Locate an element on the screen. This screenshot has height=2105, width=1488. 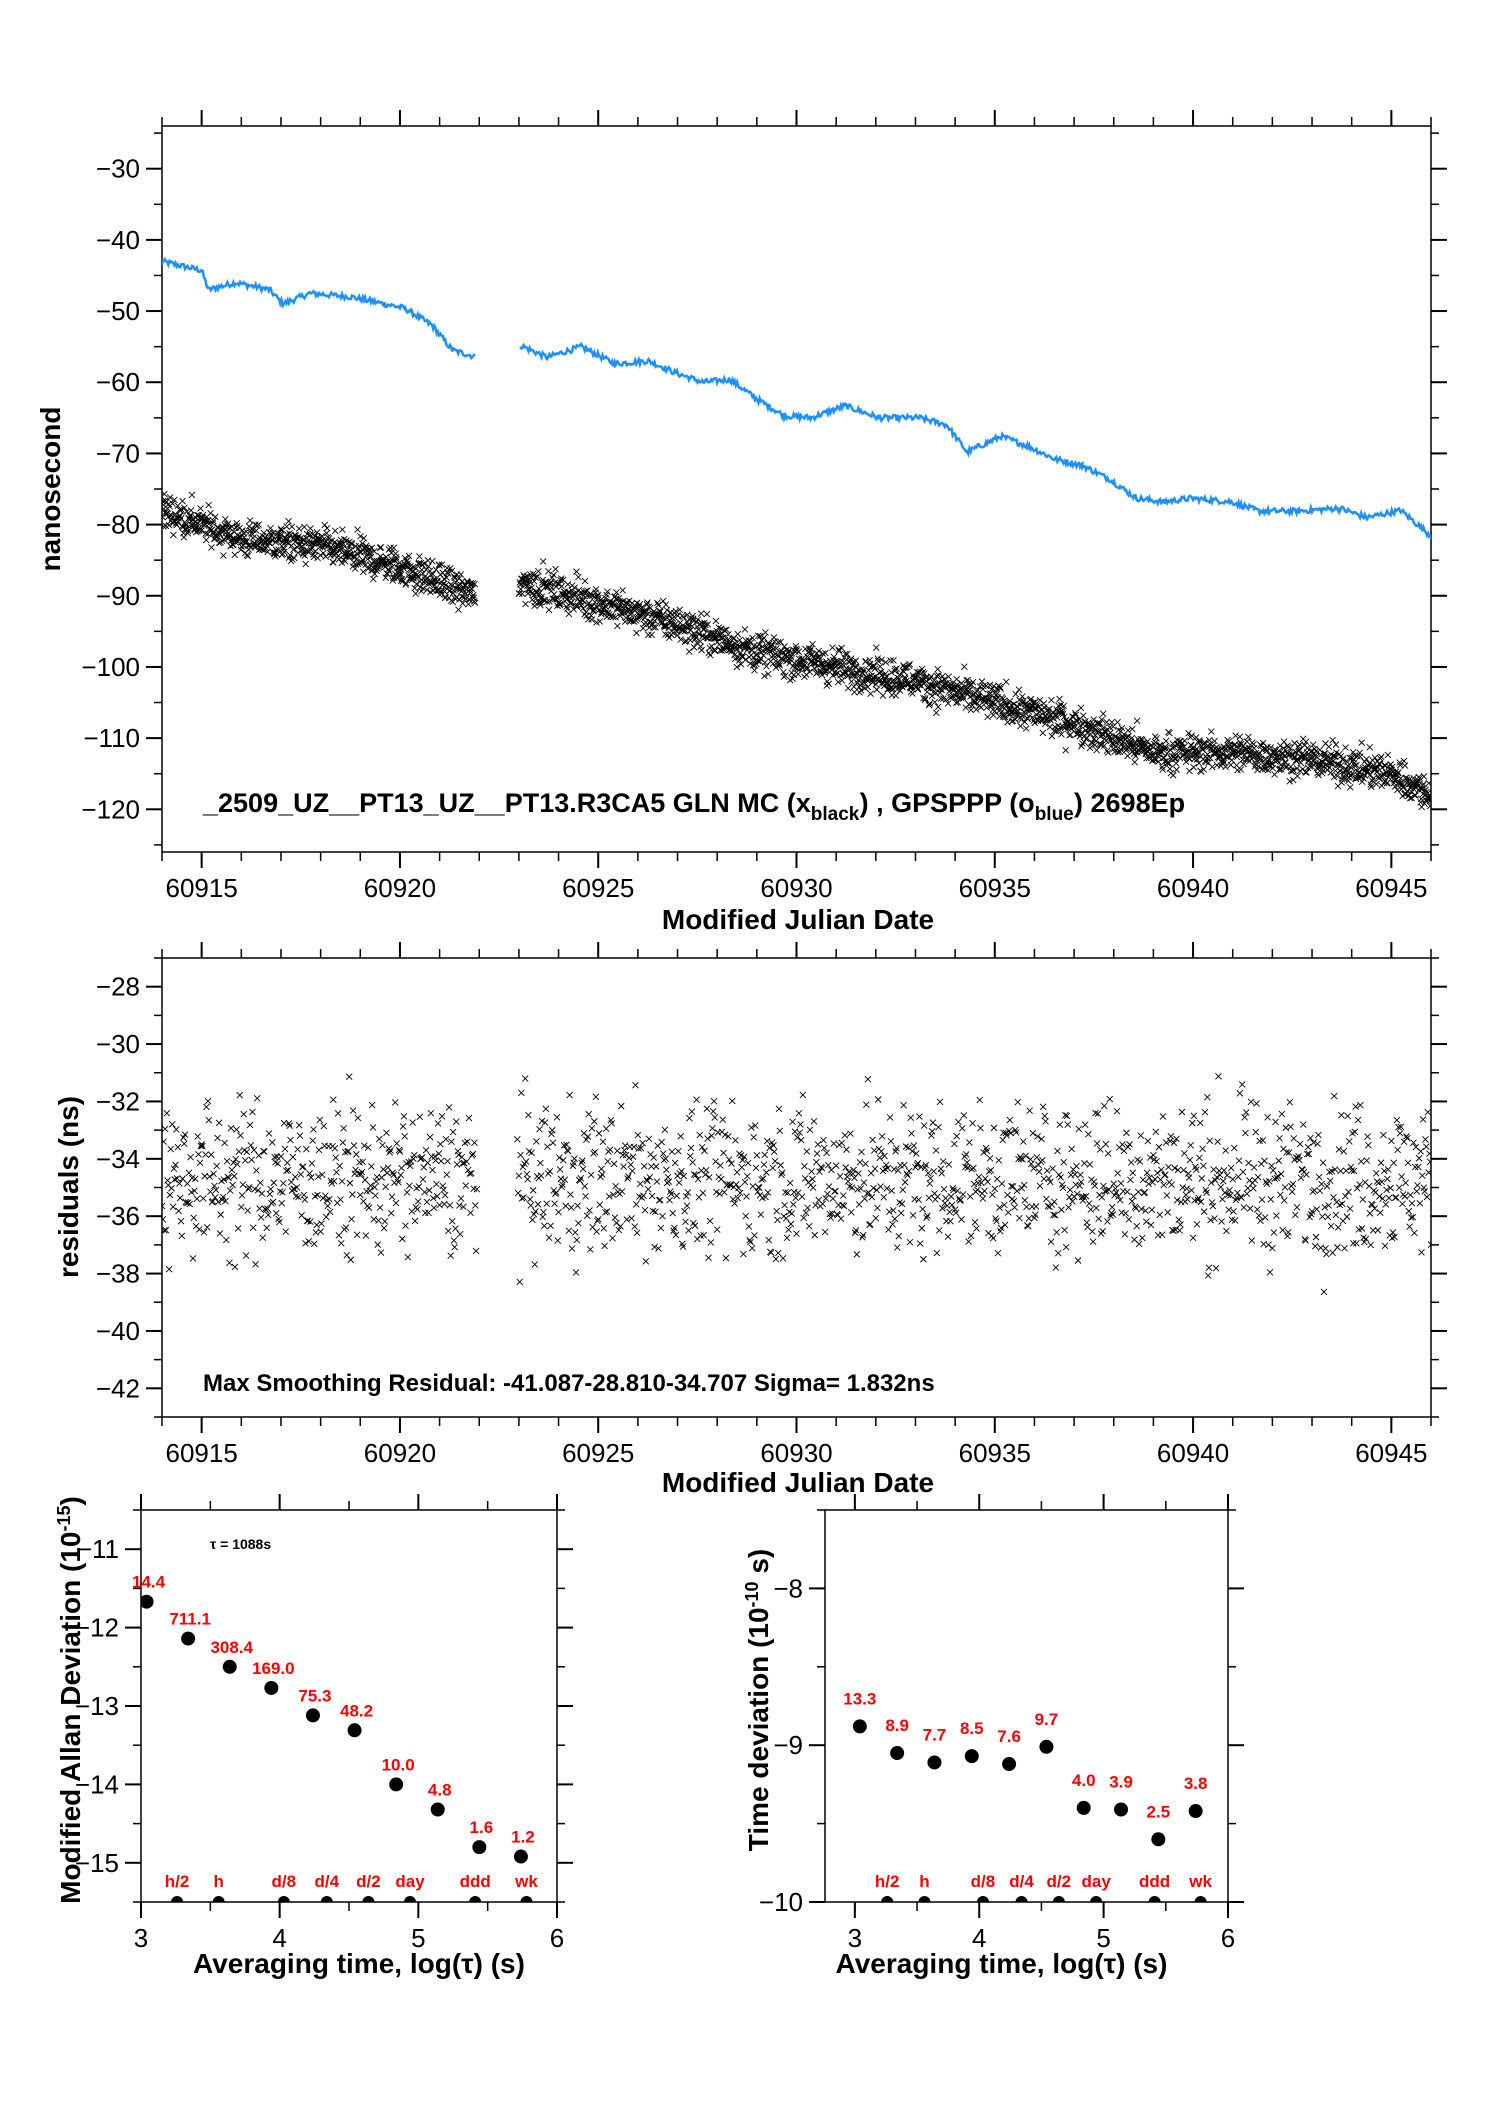
x-tick-label: 60930 is located at coordinates (796, 888).